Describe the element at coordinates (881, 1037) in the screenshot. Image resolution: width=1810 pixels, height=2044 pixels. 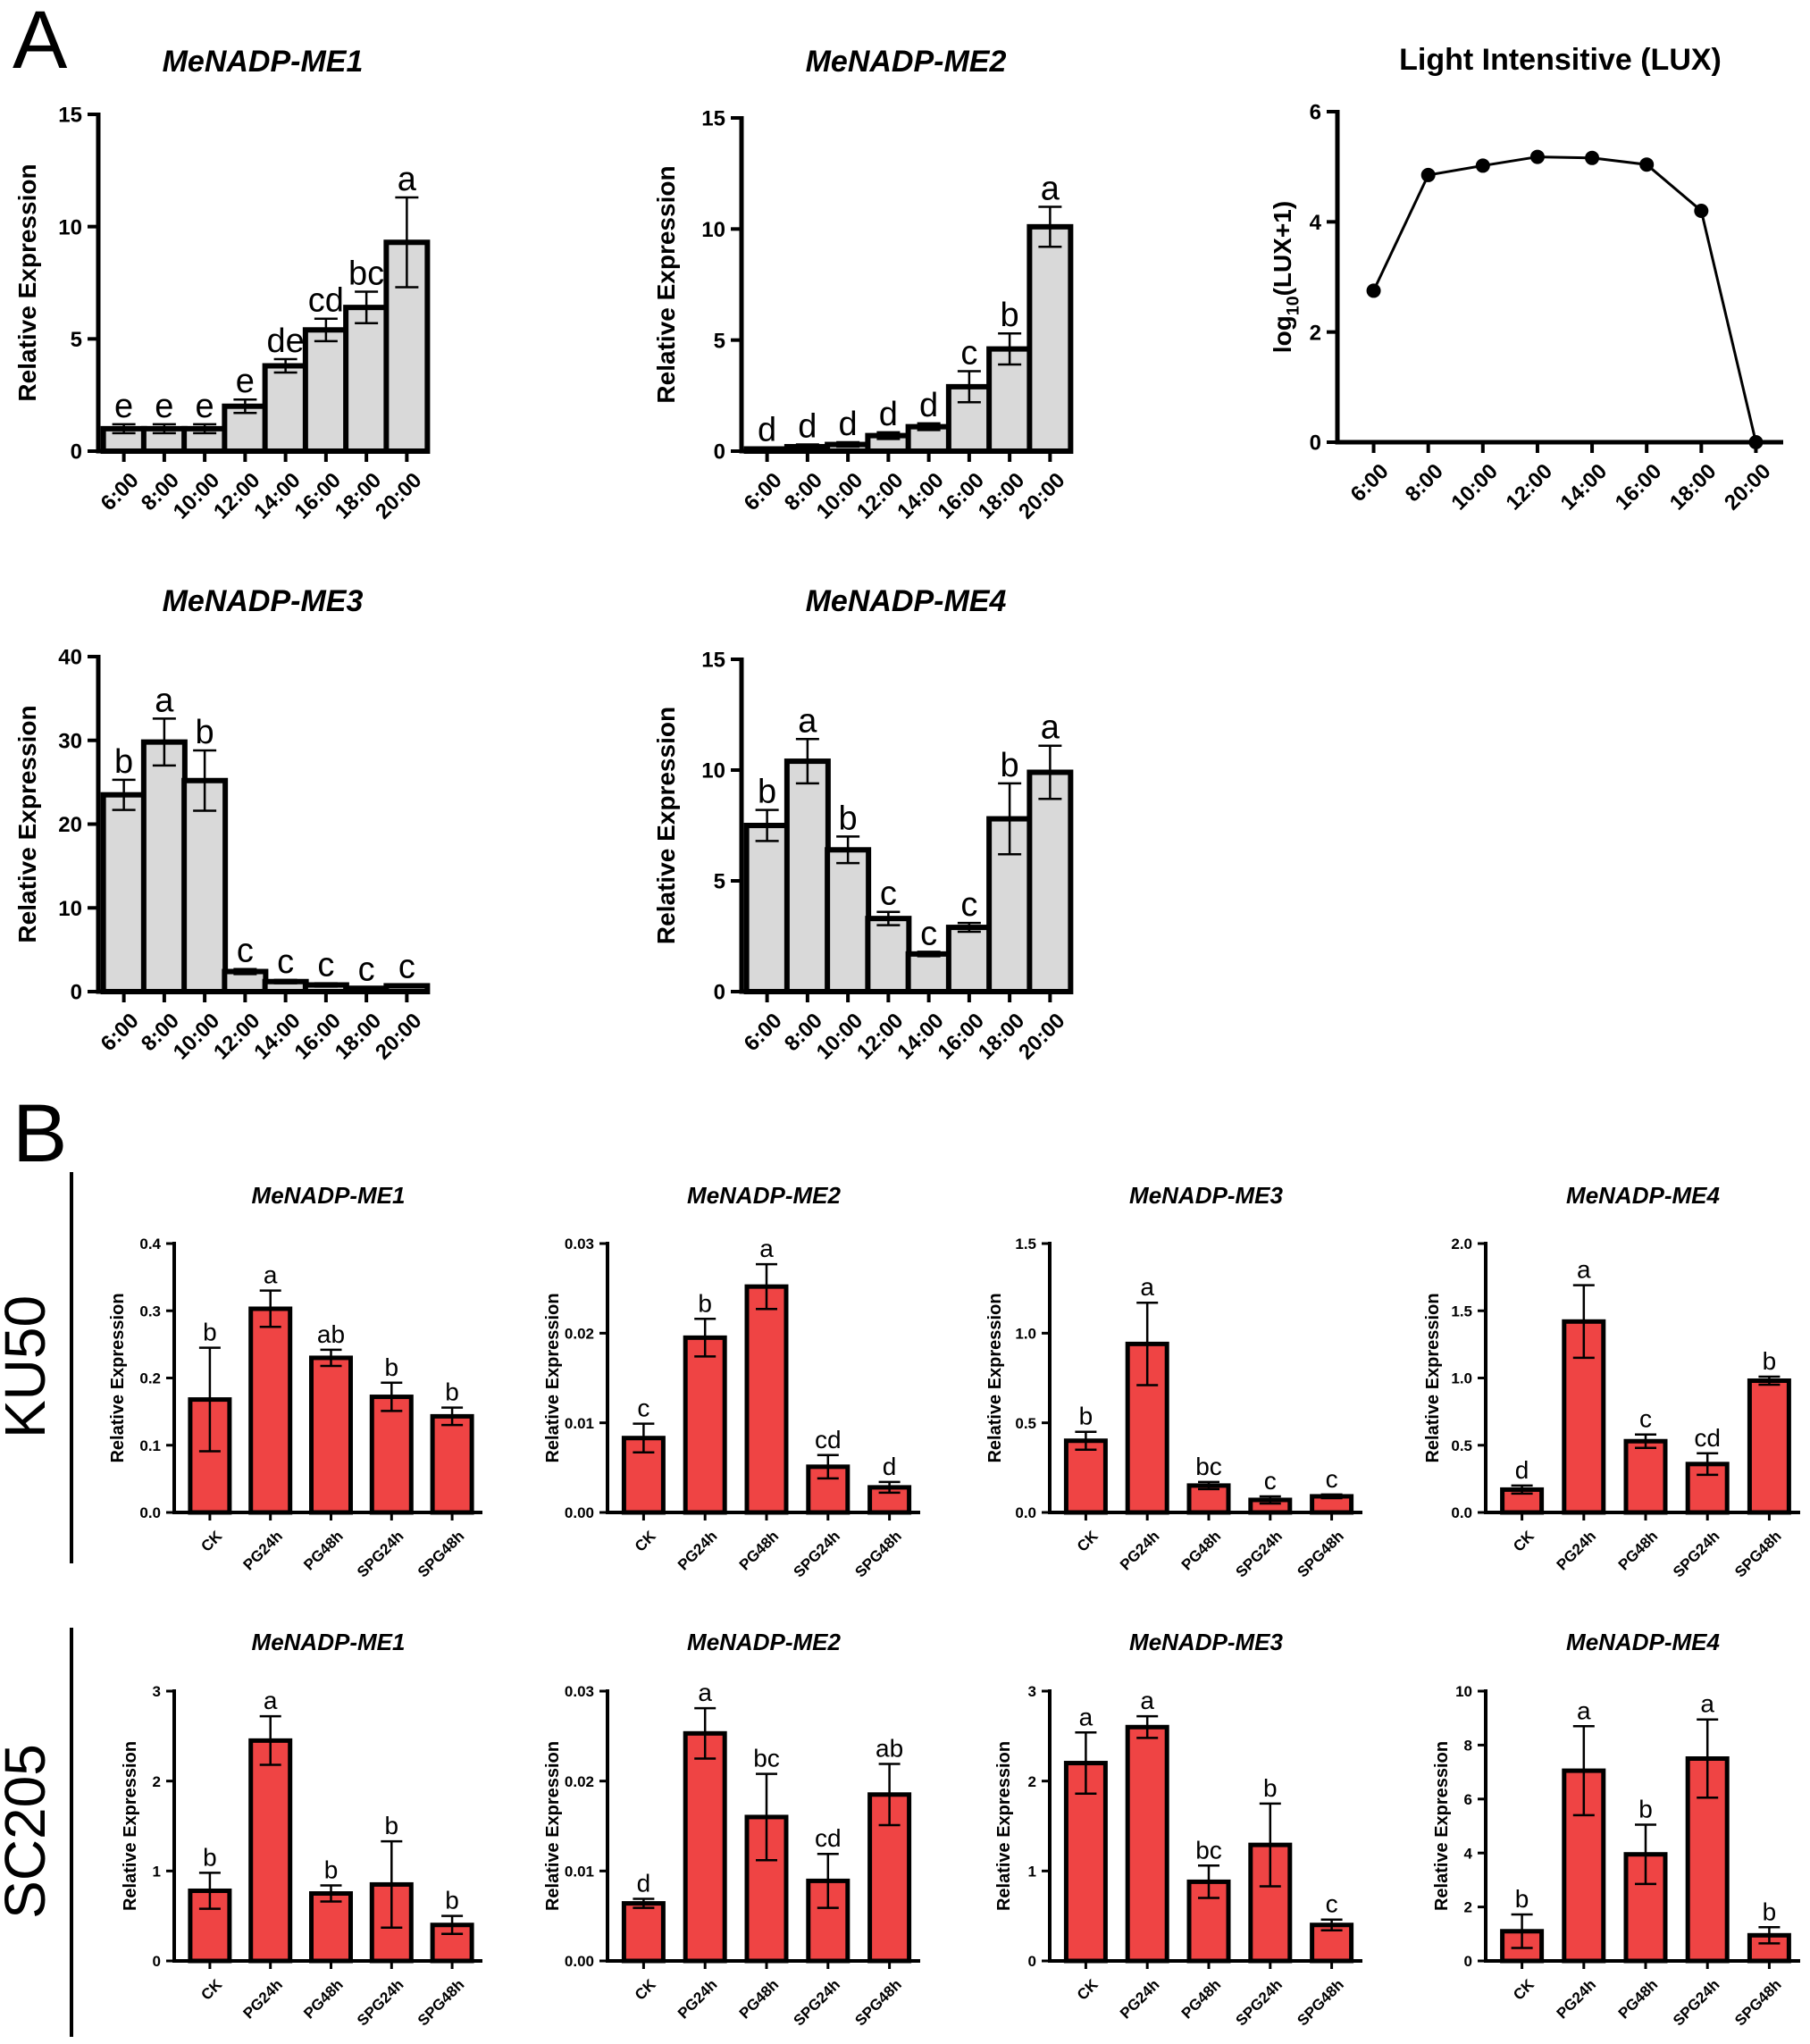
I see `x-tick-label: 12:00` at that location.